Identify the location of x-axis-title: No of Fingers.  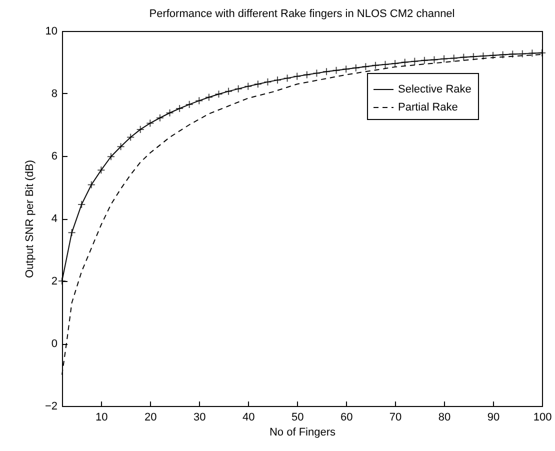
(302, 432).